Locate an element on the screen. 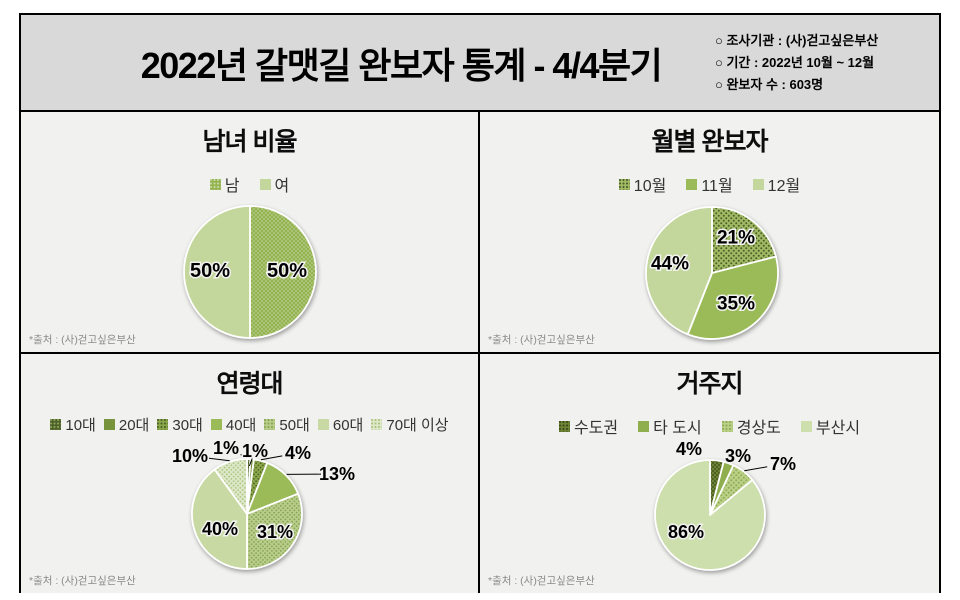 This screenshot has width=960, height=600. pie-slice-label: 21% is located at coordinates (736, 238).